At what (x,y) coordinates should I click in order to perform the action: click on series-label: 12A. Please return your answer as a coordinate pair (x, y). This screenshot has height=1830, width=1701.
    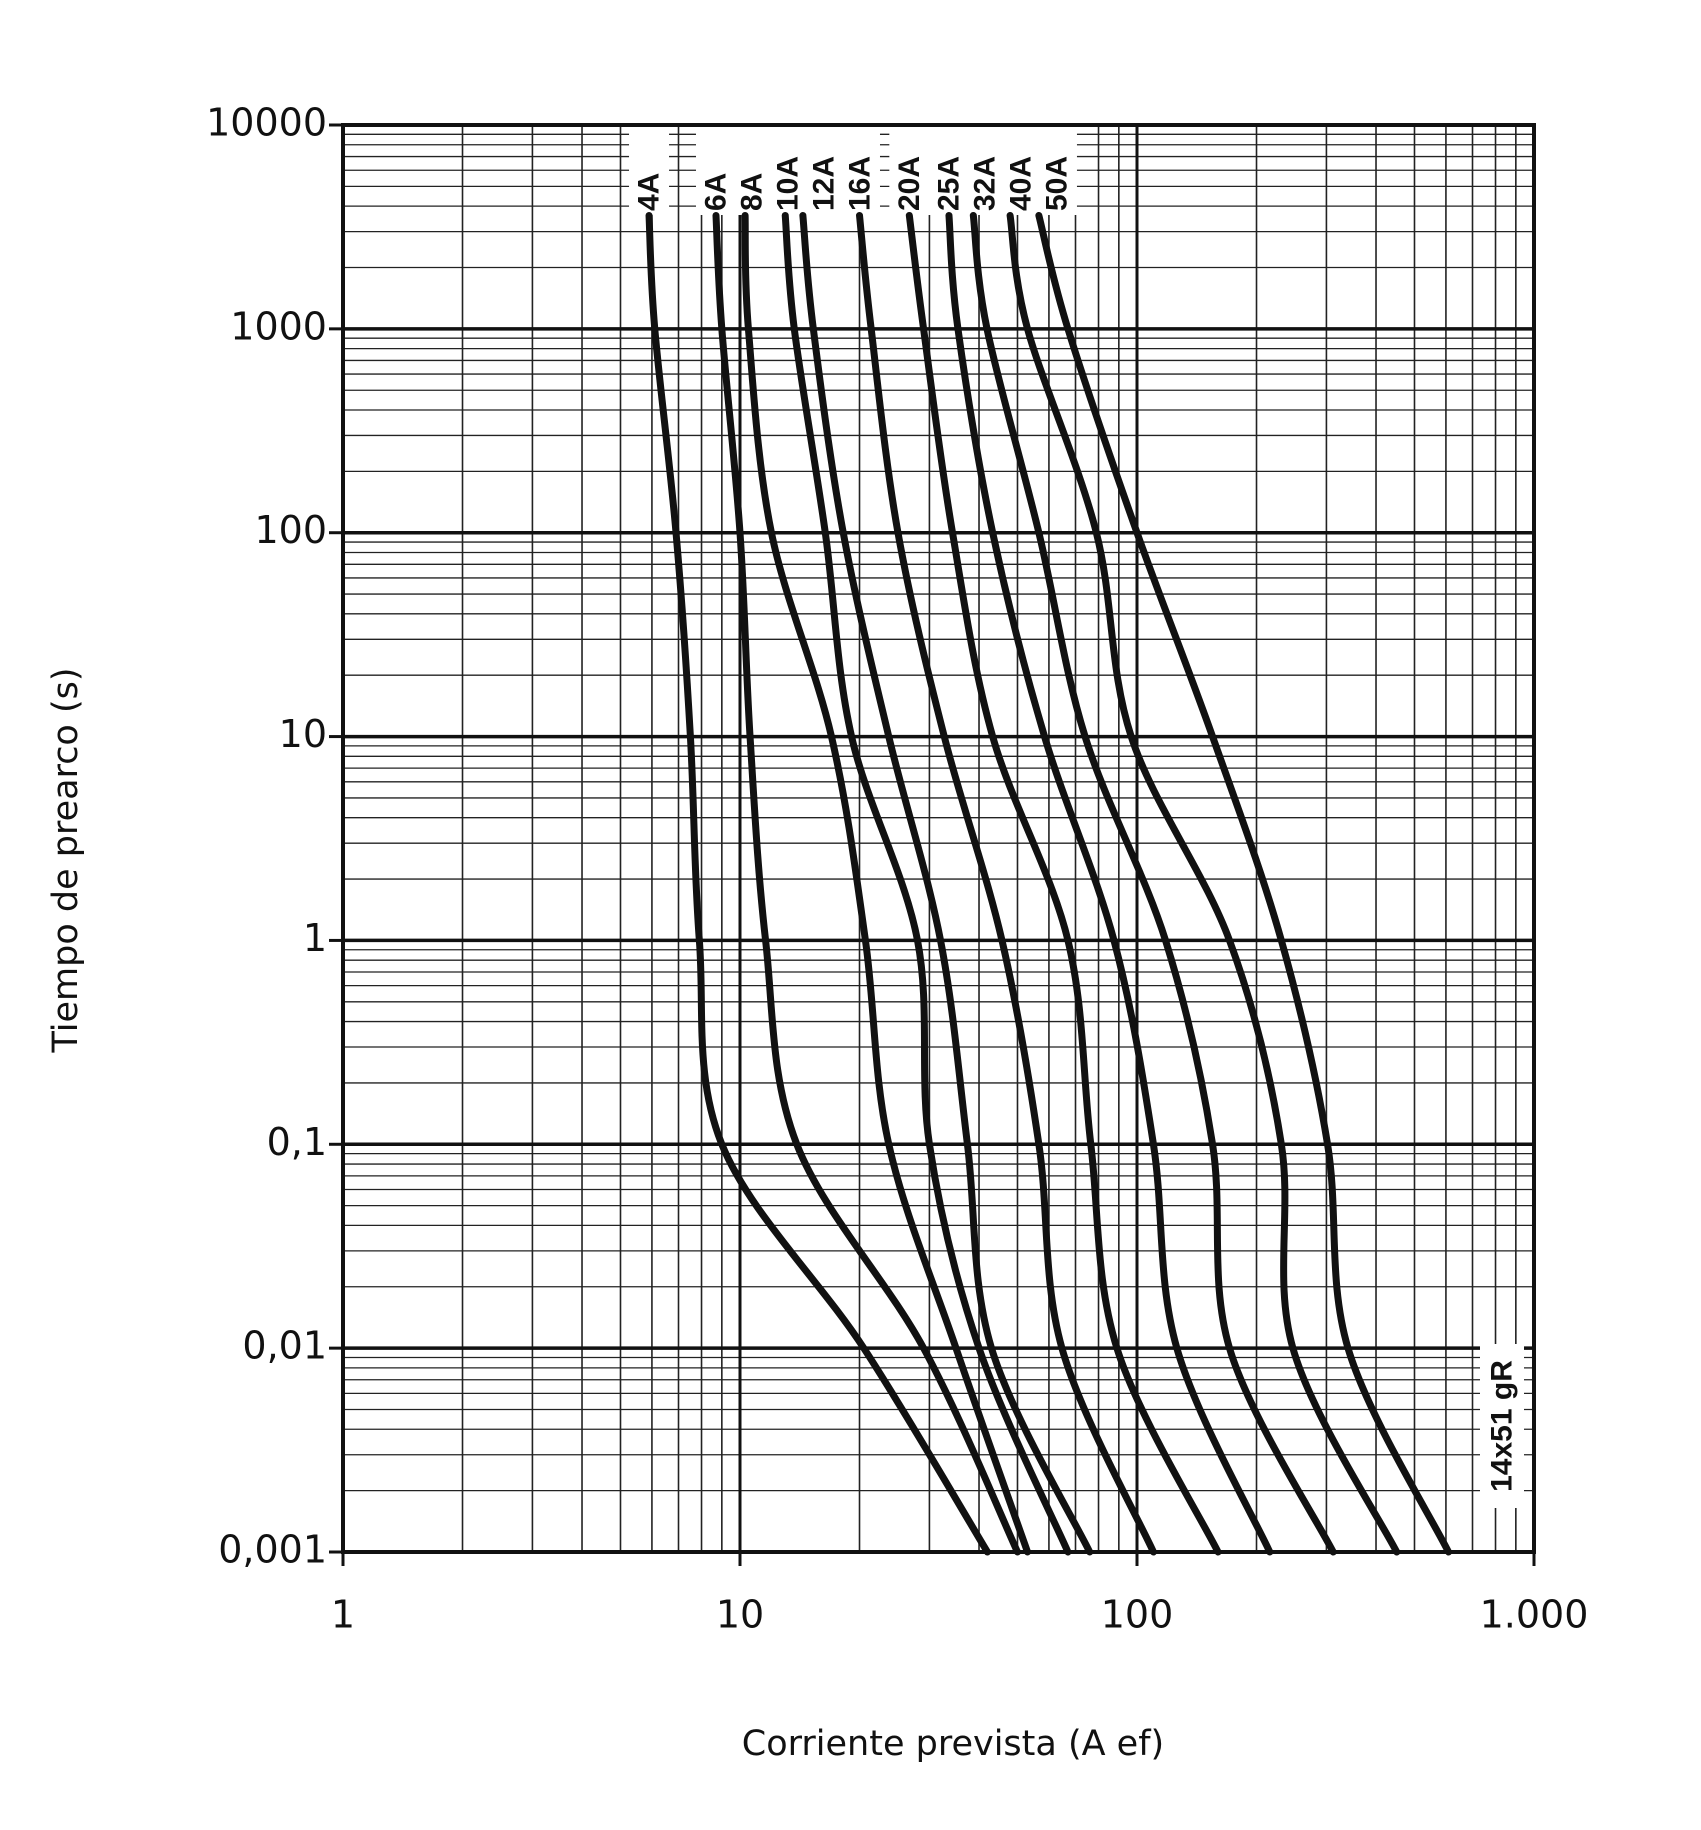
    Looking at the image, I should click on (823, 183).